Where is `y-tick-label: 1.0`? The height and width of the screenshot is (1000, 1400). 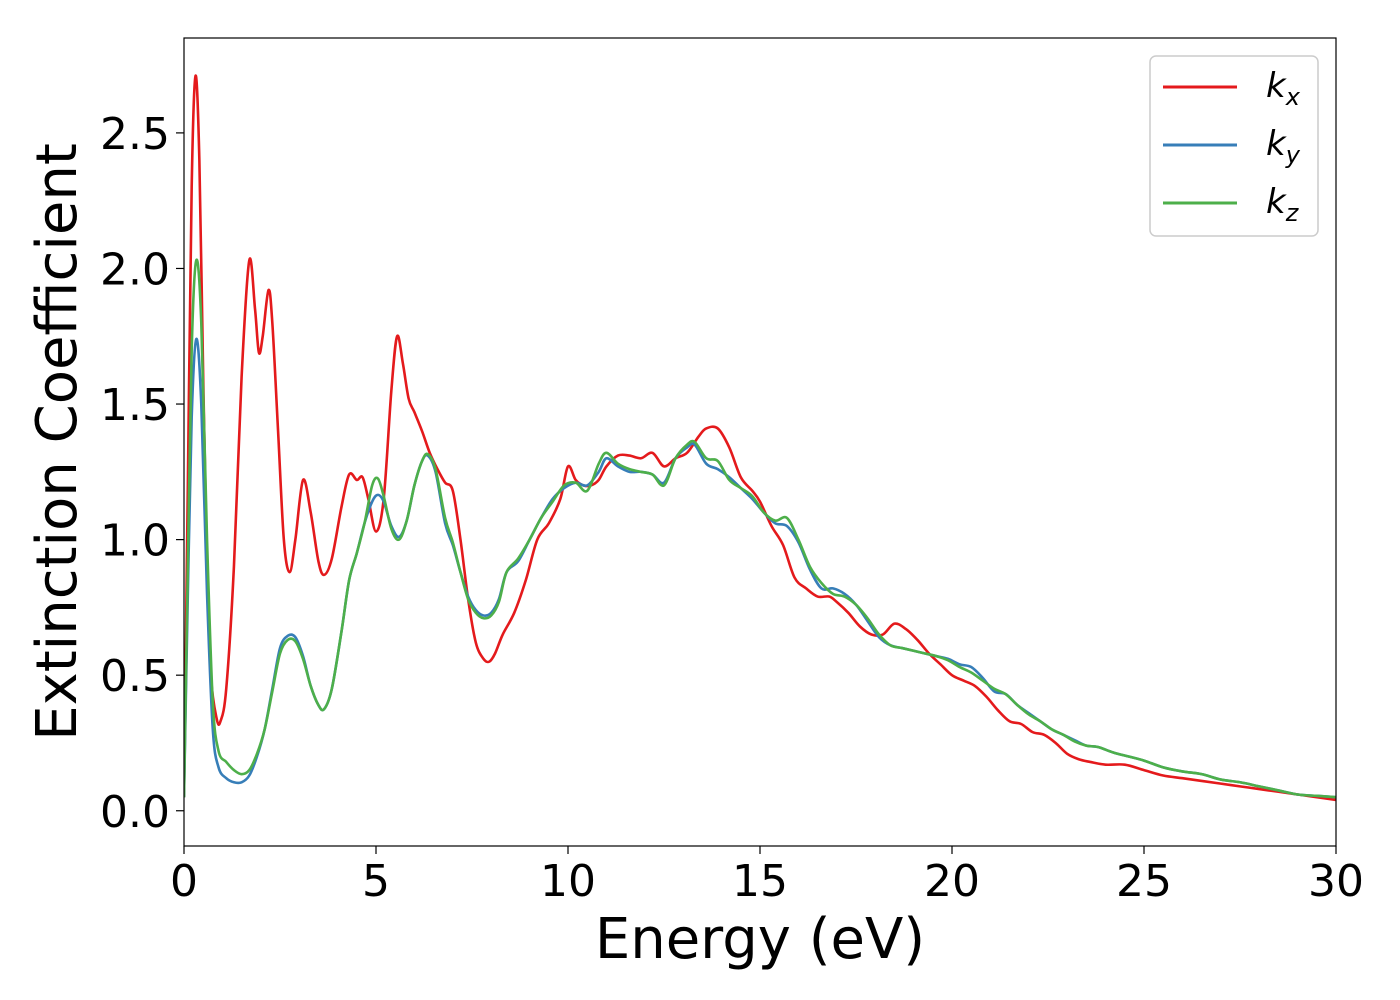 y-tick-label: 1.0 is located at coordinates (135, 541).